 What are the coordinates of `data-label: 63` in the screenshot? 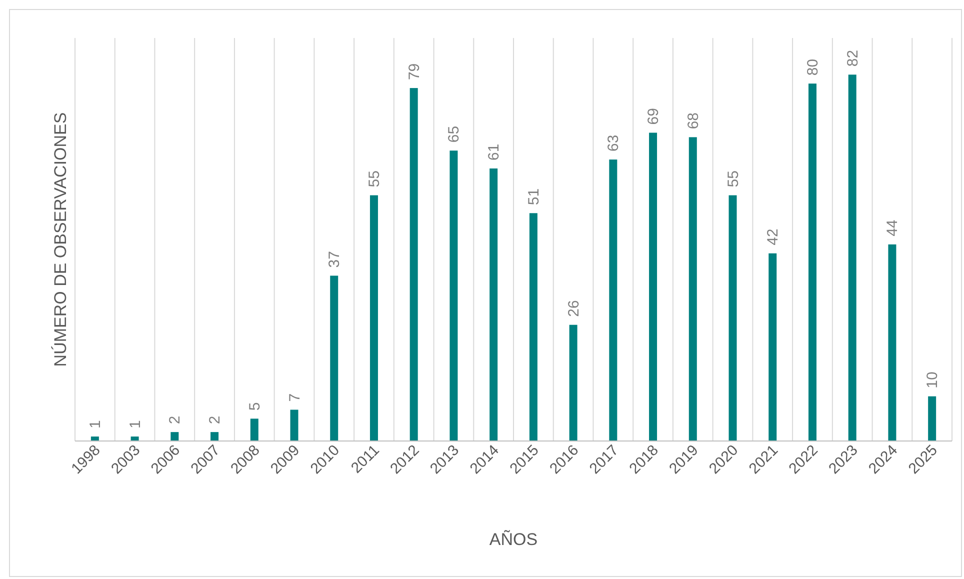 It's located at (613, 143).